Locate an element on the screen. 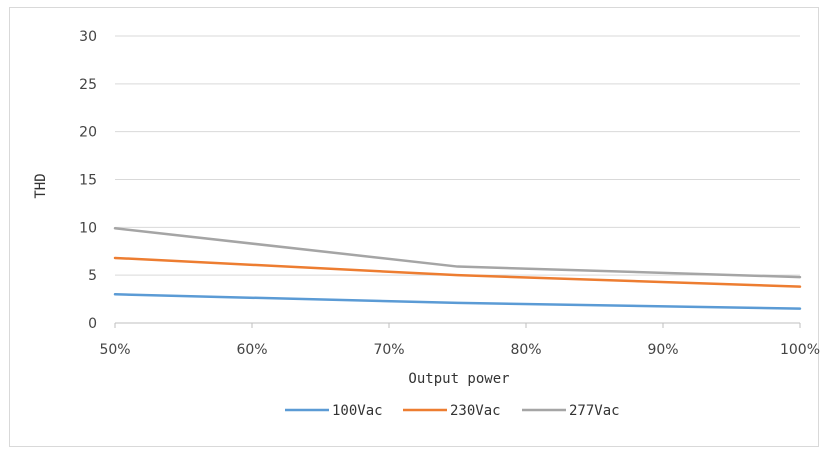  x-tick-label: 50% is located at coordinates (114, 350).